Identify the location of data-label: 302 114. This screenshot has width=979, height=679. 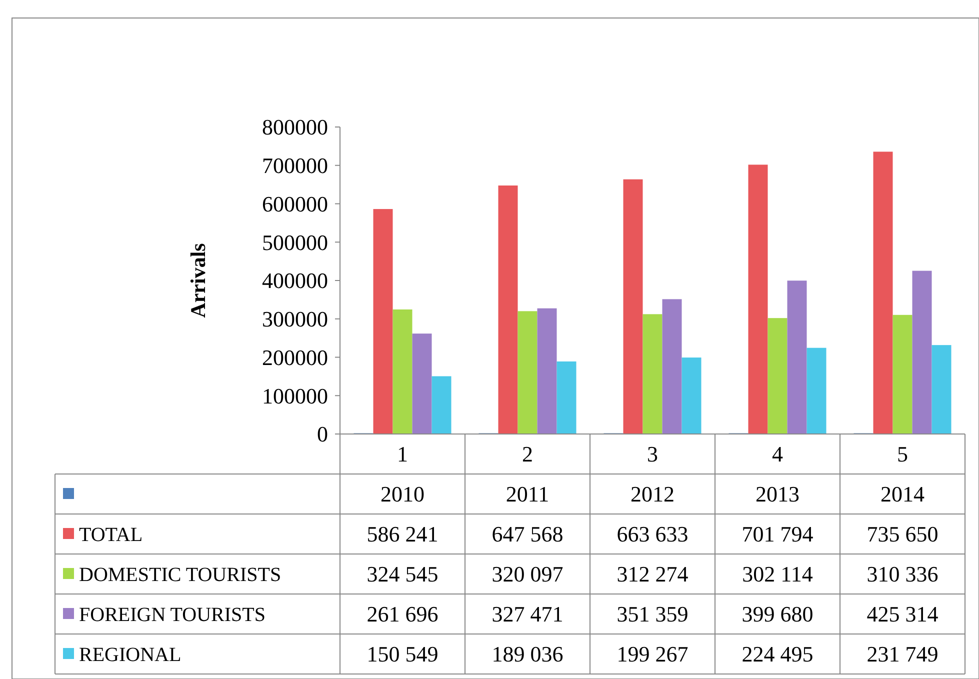
(777, 574).